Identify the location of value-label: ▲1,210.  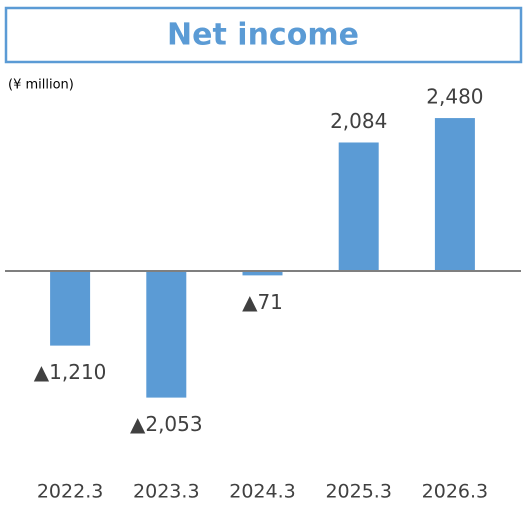
(70, 372).